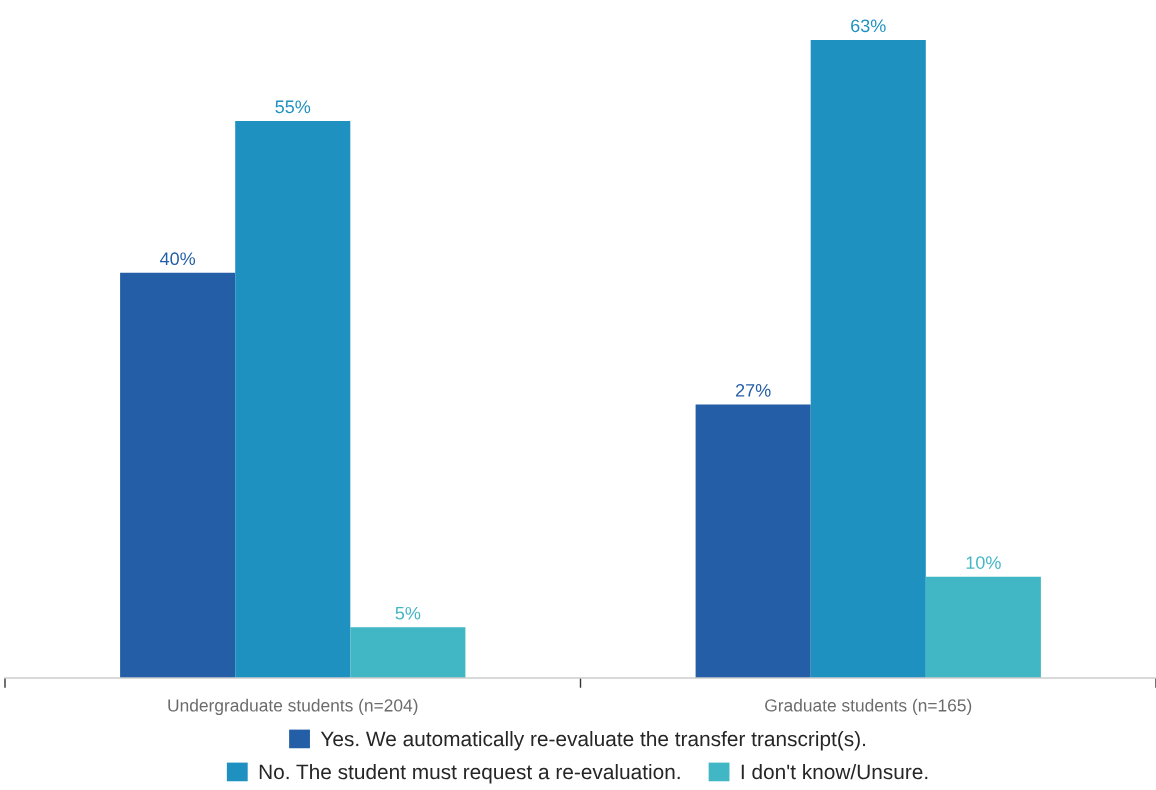 Image resolution: width=1156 pixels, height=790 pixels. I want to click on data-label: 63%, so click(868, 26).